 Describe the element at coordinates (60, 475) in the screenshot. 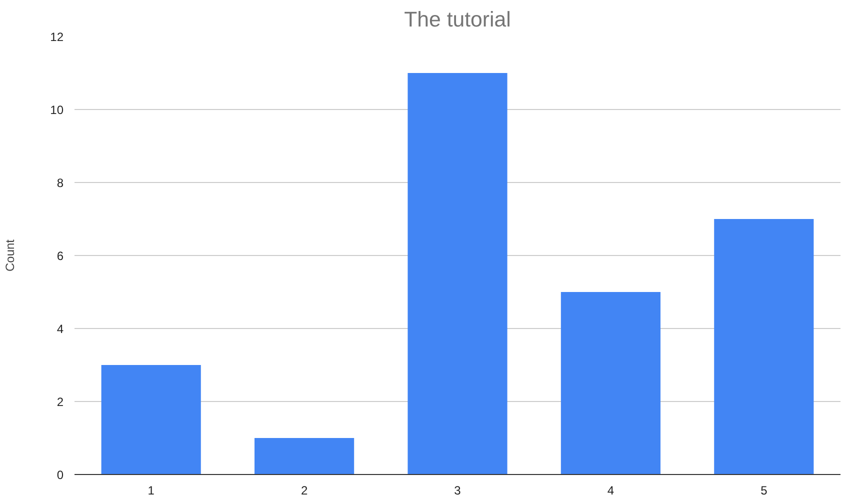

I see `y-tick-label: 0` at that location.